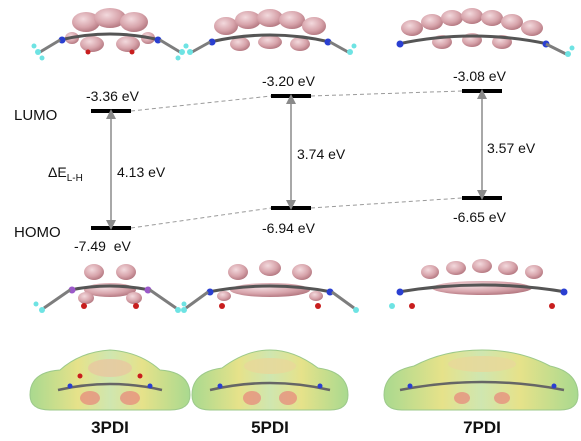 This screenshot has height=441, width=581. Describe the element at coordinates (480, 217) in the screenshot. I see `homo-value-7pdi: -6.65 eV` at that location.